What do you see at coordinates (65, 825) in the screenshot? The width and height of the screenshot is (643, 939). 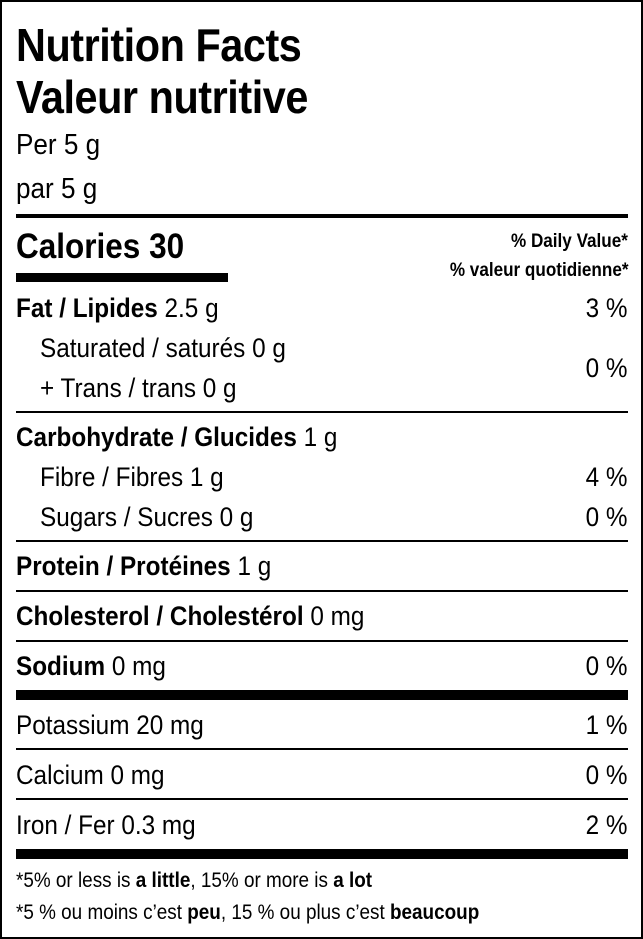 I see `iron-label: Iron / Fer` at bounding box center [65, 825].